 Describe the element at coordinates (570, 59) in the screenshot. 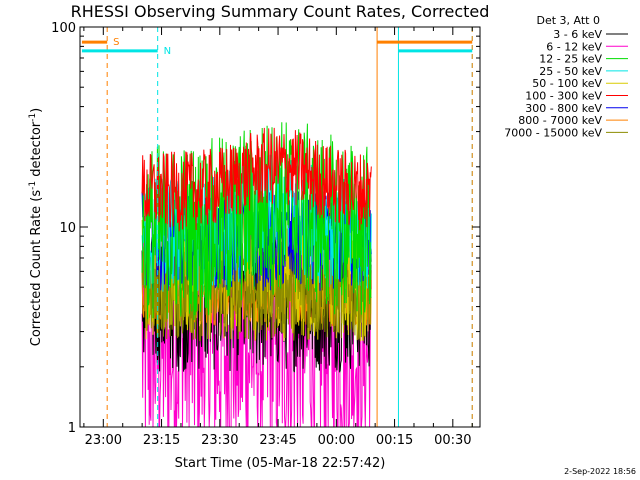

I see `legend-label: 12 - 25 keV` at that location.